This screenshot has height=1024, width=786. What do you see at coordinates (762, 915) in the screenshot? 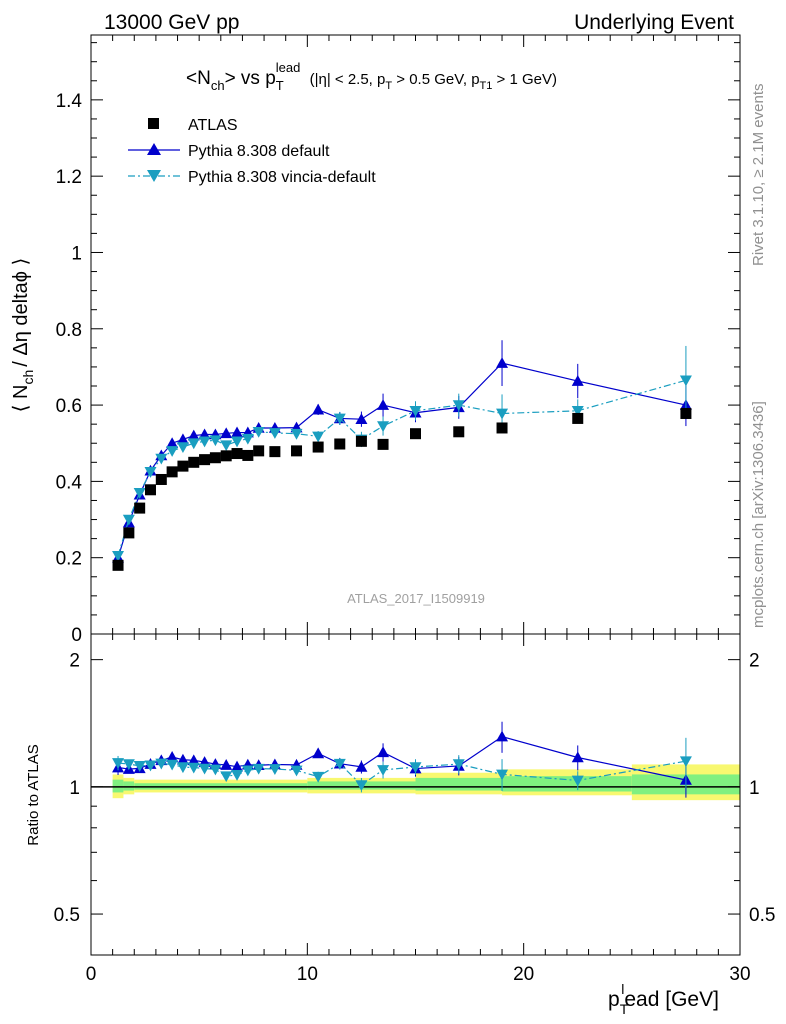
I see `ratio-tick-label-right: 0.5` at bounding box center [762, 915].